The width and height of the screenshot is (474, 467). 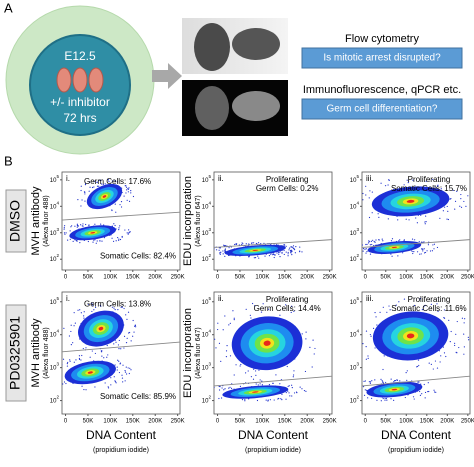 I want to click on tick-exp: 5, so click(x=57, y=298).